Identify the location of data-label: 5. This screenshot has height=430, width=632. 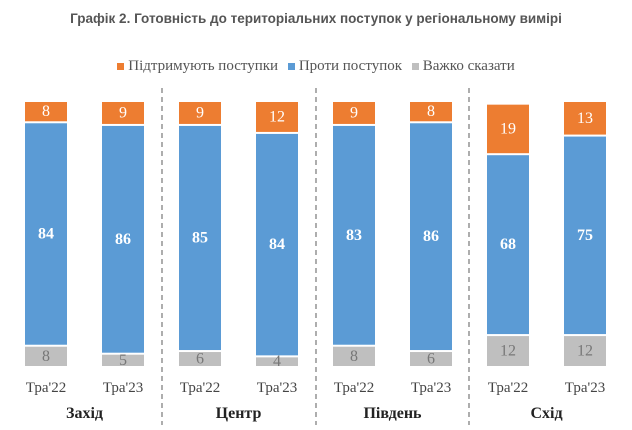
(123, 360).